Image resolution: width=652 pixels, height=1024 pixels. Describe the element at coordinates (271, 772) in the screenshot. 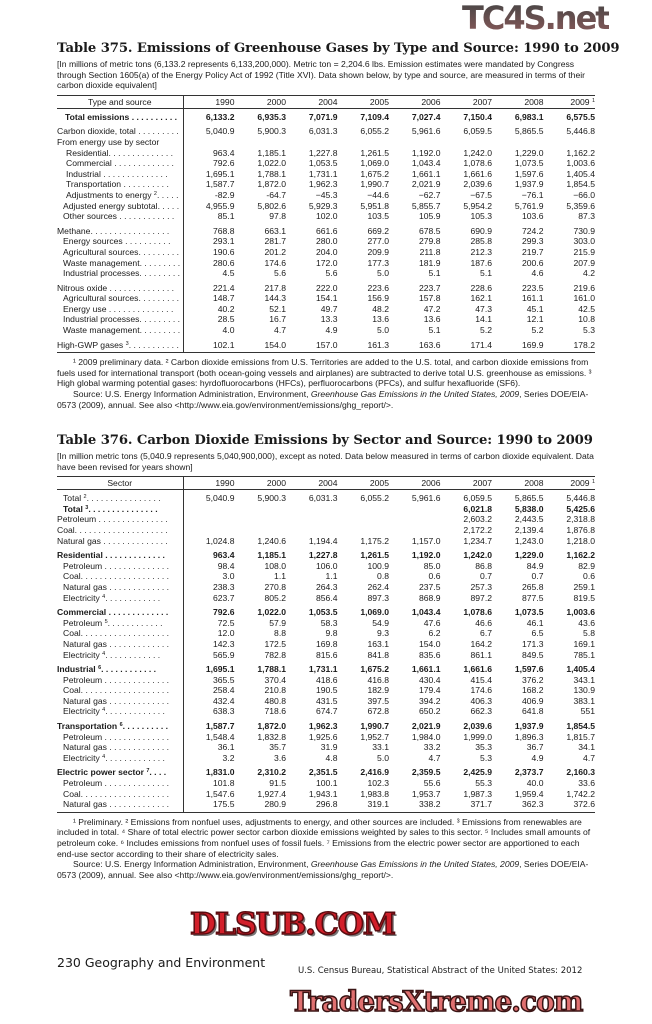

I see `cell-value: 2,310.2` at that location.